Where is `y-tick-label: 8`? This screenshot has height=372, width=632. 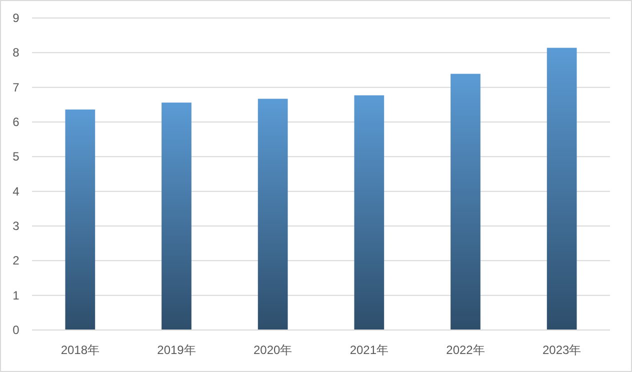 y-tick-label: 8 is located at coordinates (16, 53).